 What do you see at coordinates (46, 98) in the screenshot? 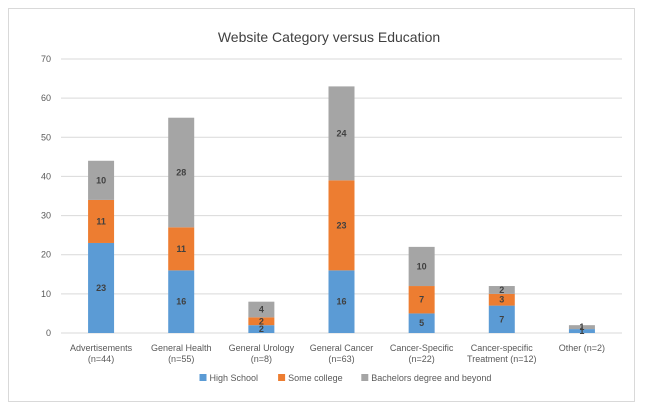
I see `y-tick-label: 60` at bounding box center [46, 98].